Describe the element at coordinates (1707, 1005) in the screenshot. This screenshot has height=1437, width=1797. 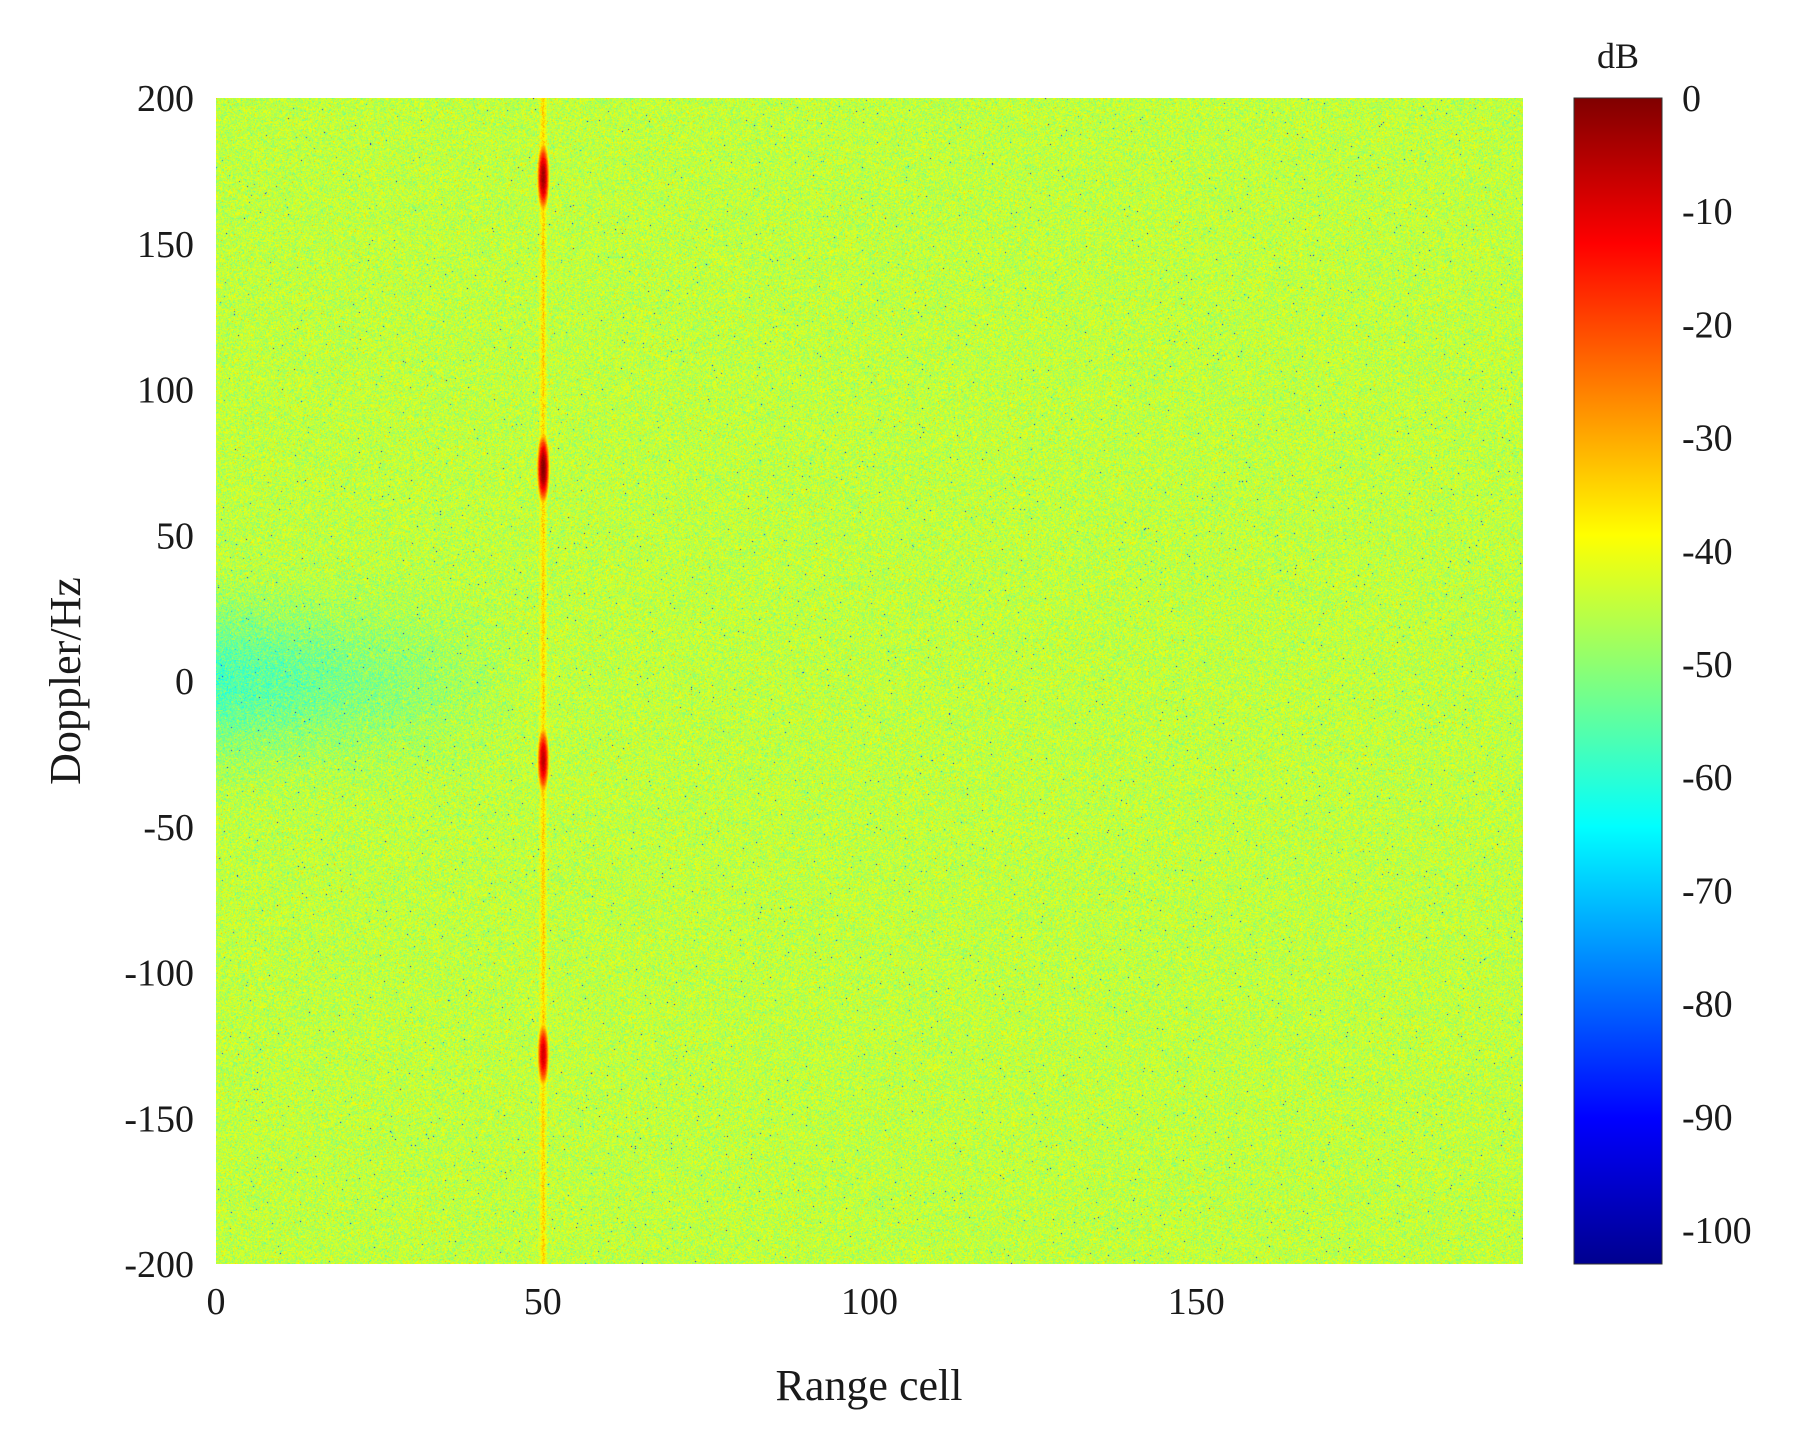
I see `colorbar-tick-label: -80` at that location.